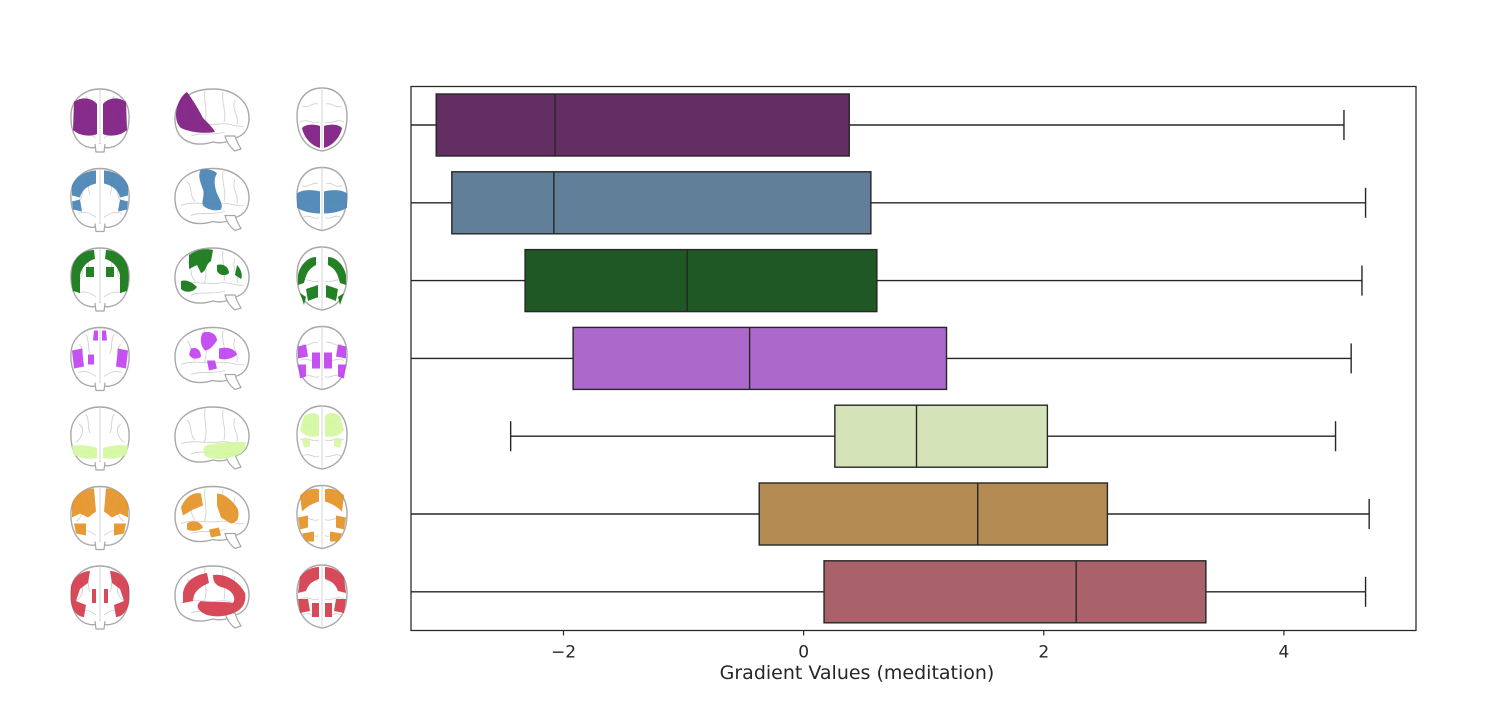 The image size is (1490, 720). I want to click on brain-network-maps, so click(209, 358).